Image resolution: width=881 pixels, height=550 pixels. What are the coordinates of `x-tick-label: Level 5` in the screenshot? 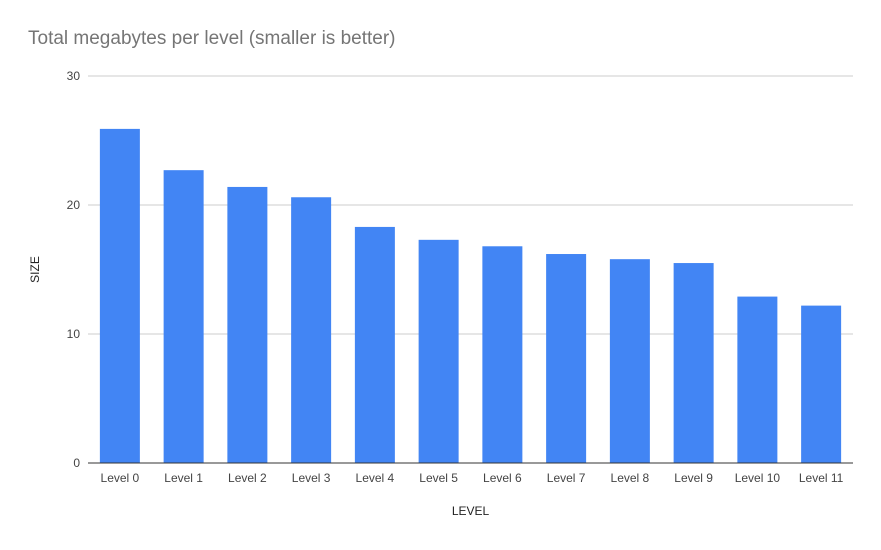 It's located at (438, 478).